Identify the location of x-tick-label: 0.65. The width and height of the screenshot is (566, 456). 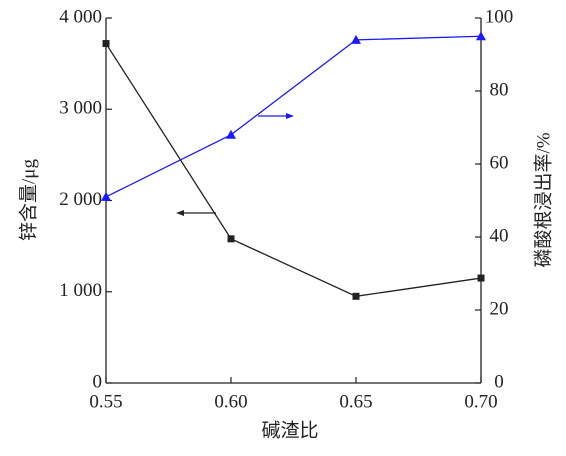
(355, 401).